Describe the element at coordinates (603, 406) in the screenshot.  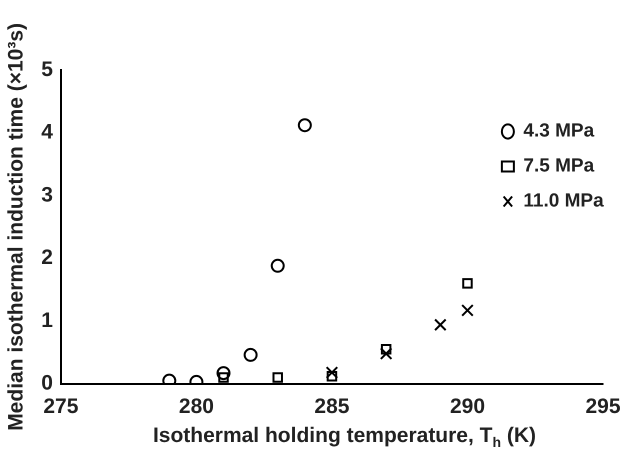
I see `x-tick-label: 295` at that location.